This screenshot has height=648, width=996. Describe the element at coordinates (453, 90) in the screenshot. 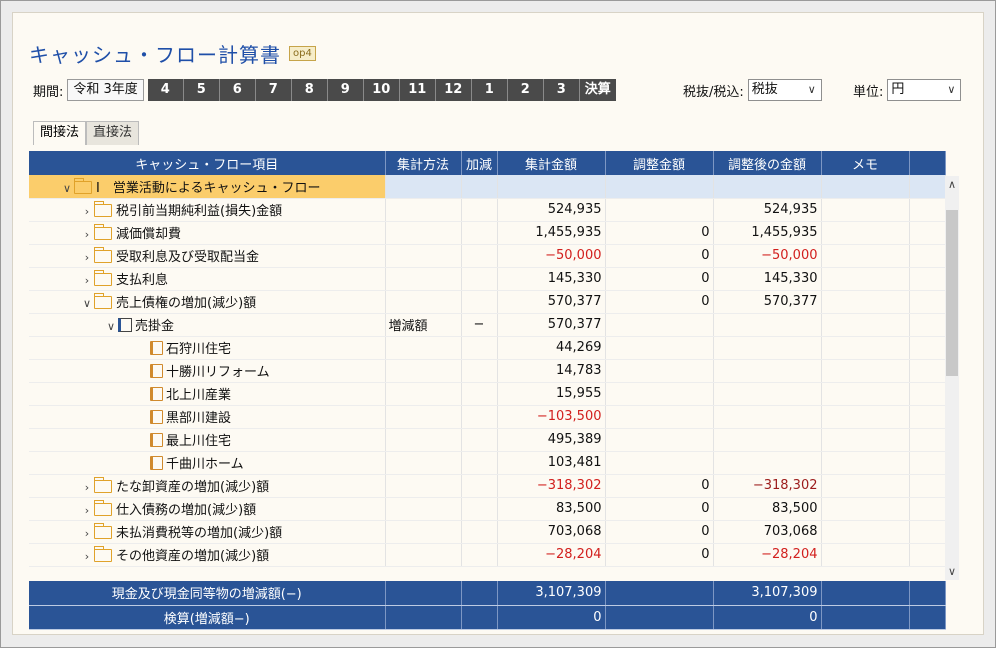

I see `month-button: 12` at that location.